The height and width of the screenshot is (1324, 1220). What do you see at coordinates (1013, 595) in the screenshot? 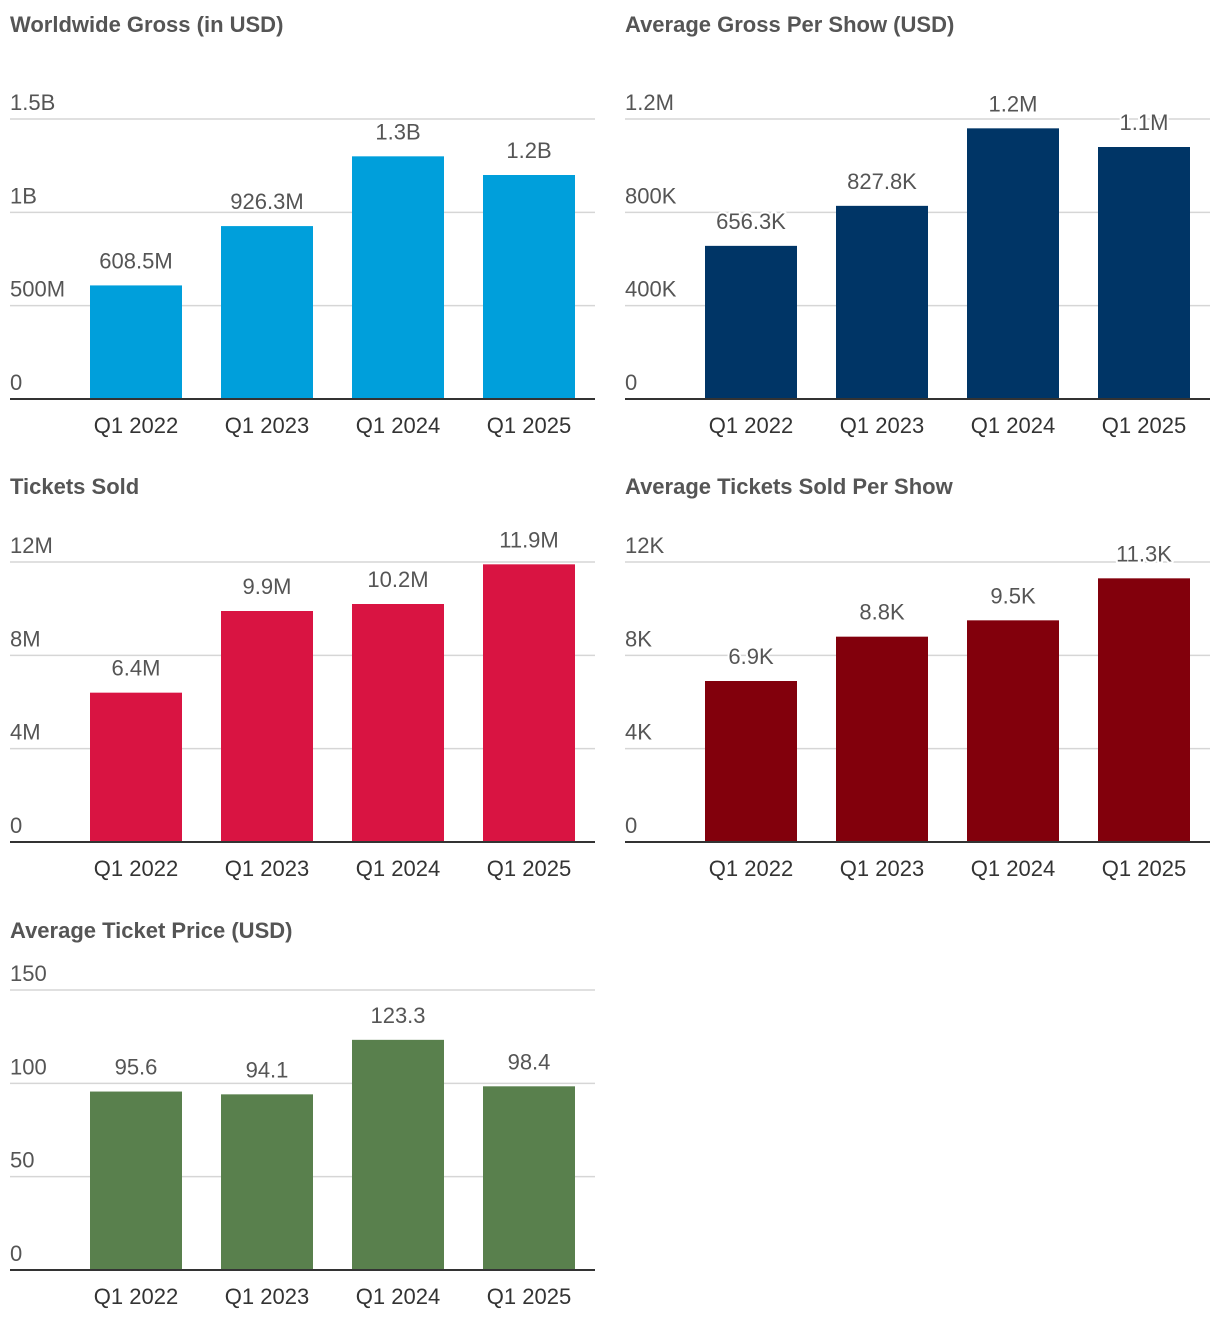
I see `data-label: 9.5K` at bounding box center [1013, 595].